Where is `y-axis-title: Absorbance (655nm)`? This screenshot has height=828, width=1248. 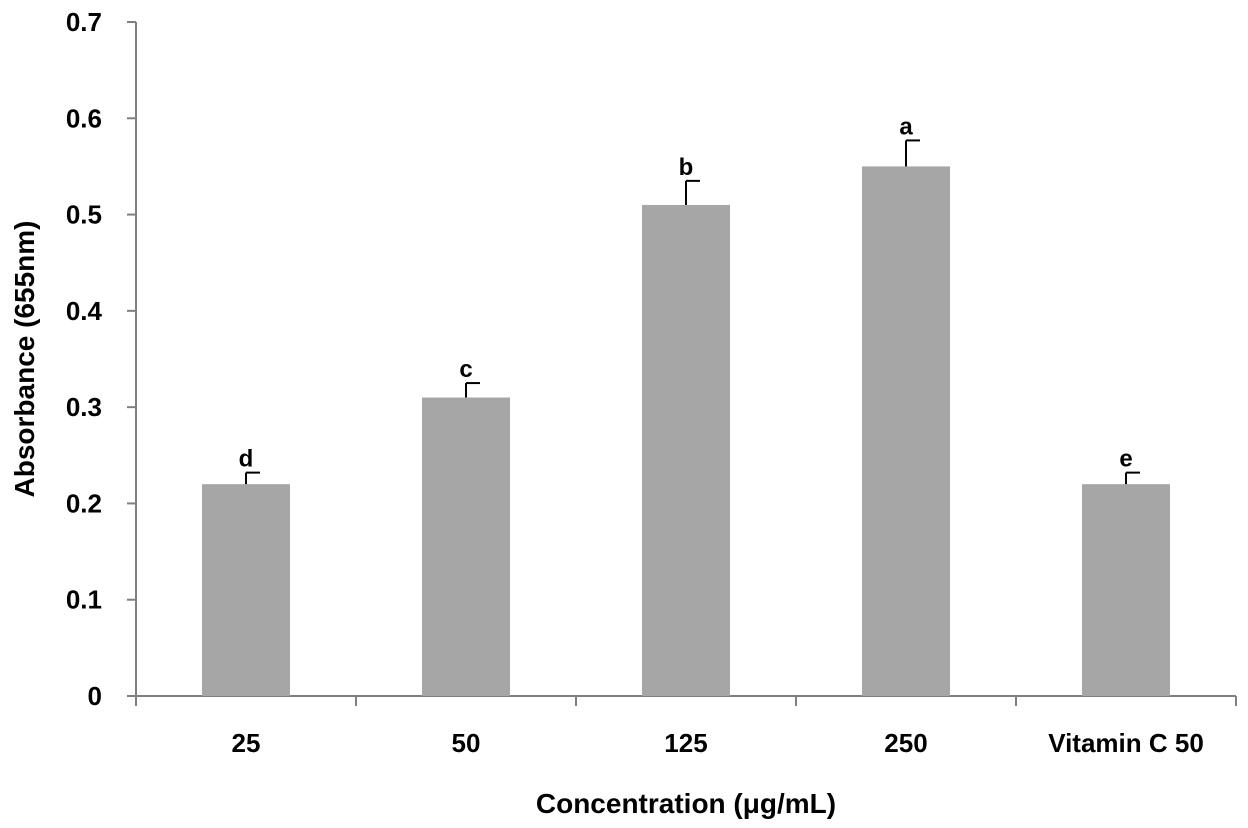 y-axis-title: Absorbance (655nm) is located at coordinates (24, 359).